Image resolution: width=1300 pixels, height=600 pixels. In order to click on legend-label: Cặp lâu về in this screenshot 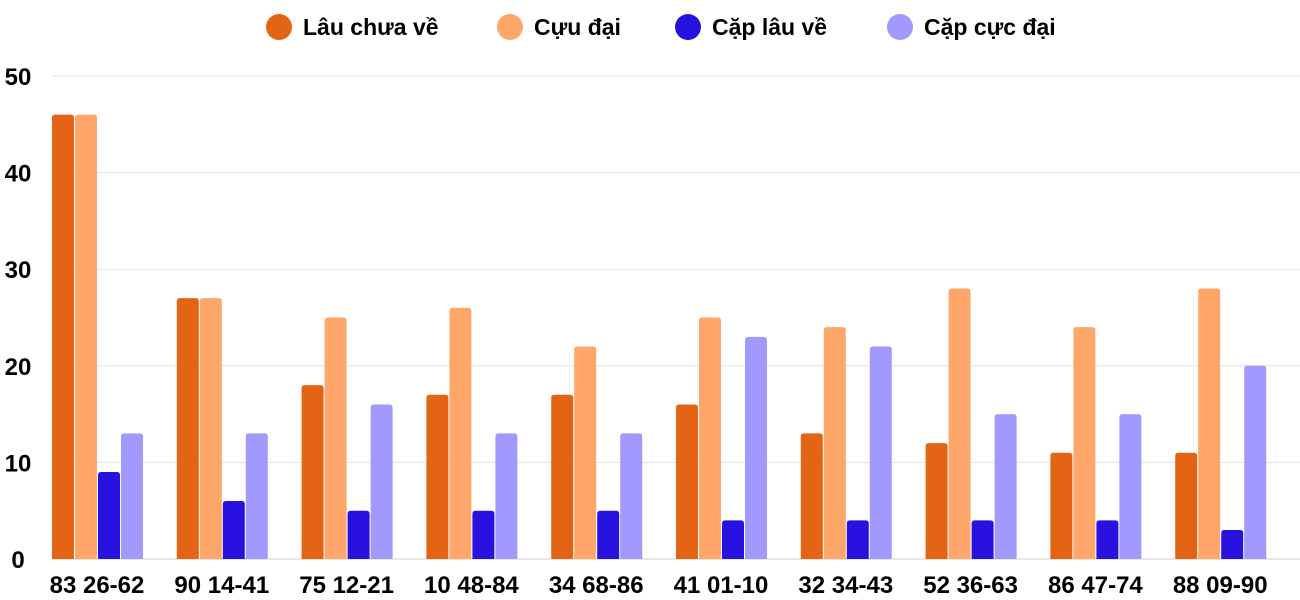, I will do `click(769, 27)`.